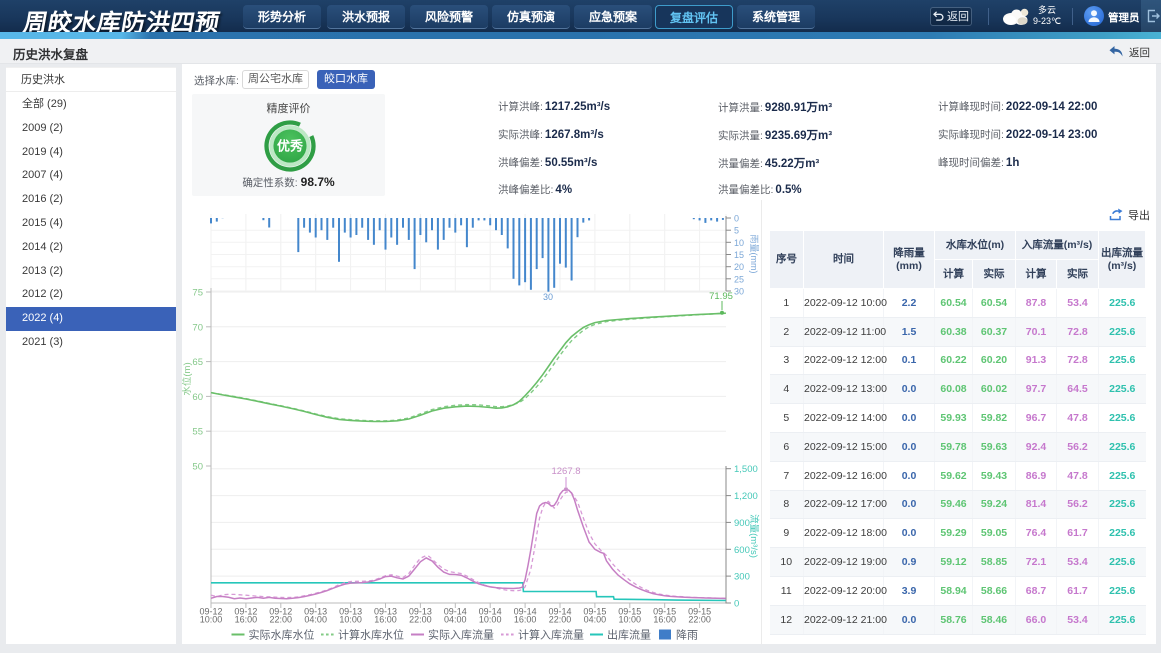  I want to click on svg-text: 流量(m³/s), so click(754, 536).